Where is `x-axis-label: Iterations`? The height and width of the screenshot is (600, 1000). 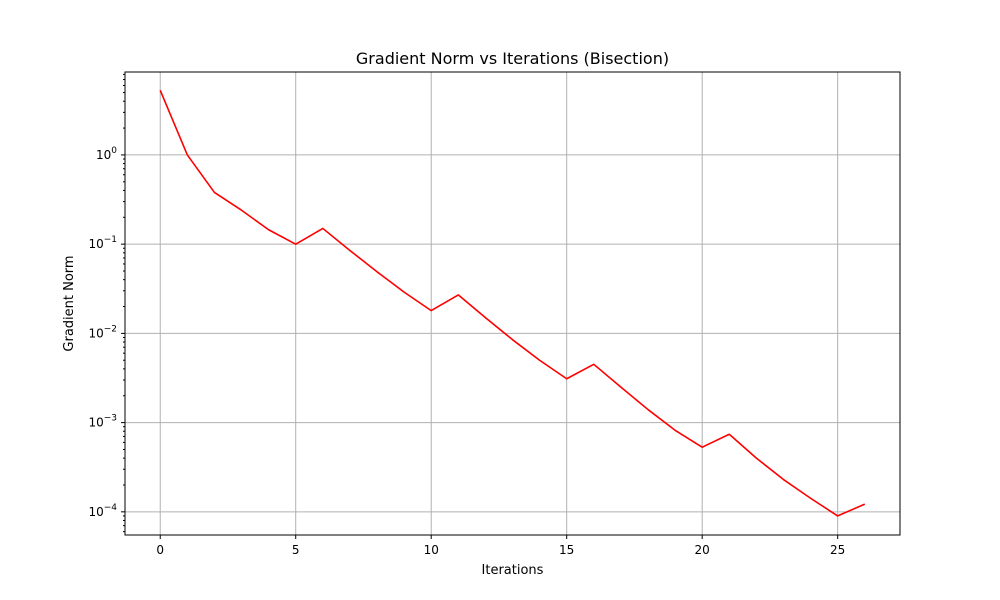 x-axis-label: Iterations is located at coordinates (513, 570).